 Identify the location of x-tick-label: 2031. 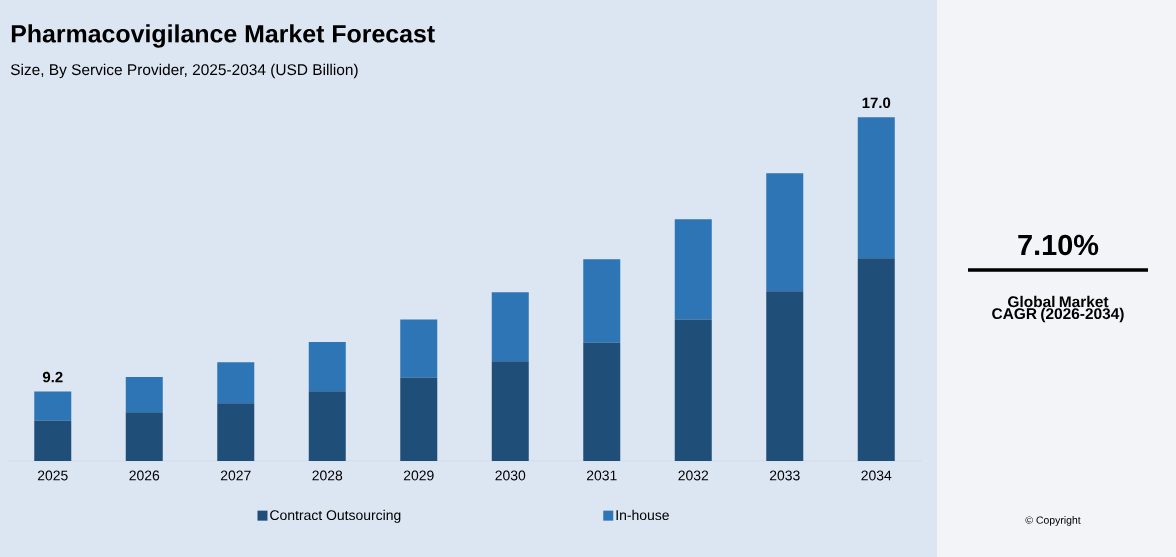
(601, 475).